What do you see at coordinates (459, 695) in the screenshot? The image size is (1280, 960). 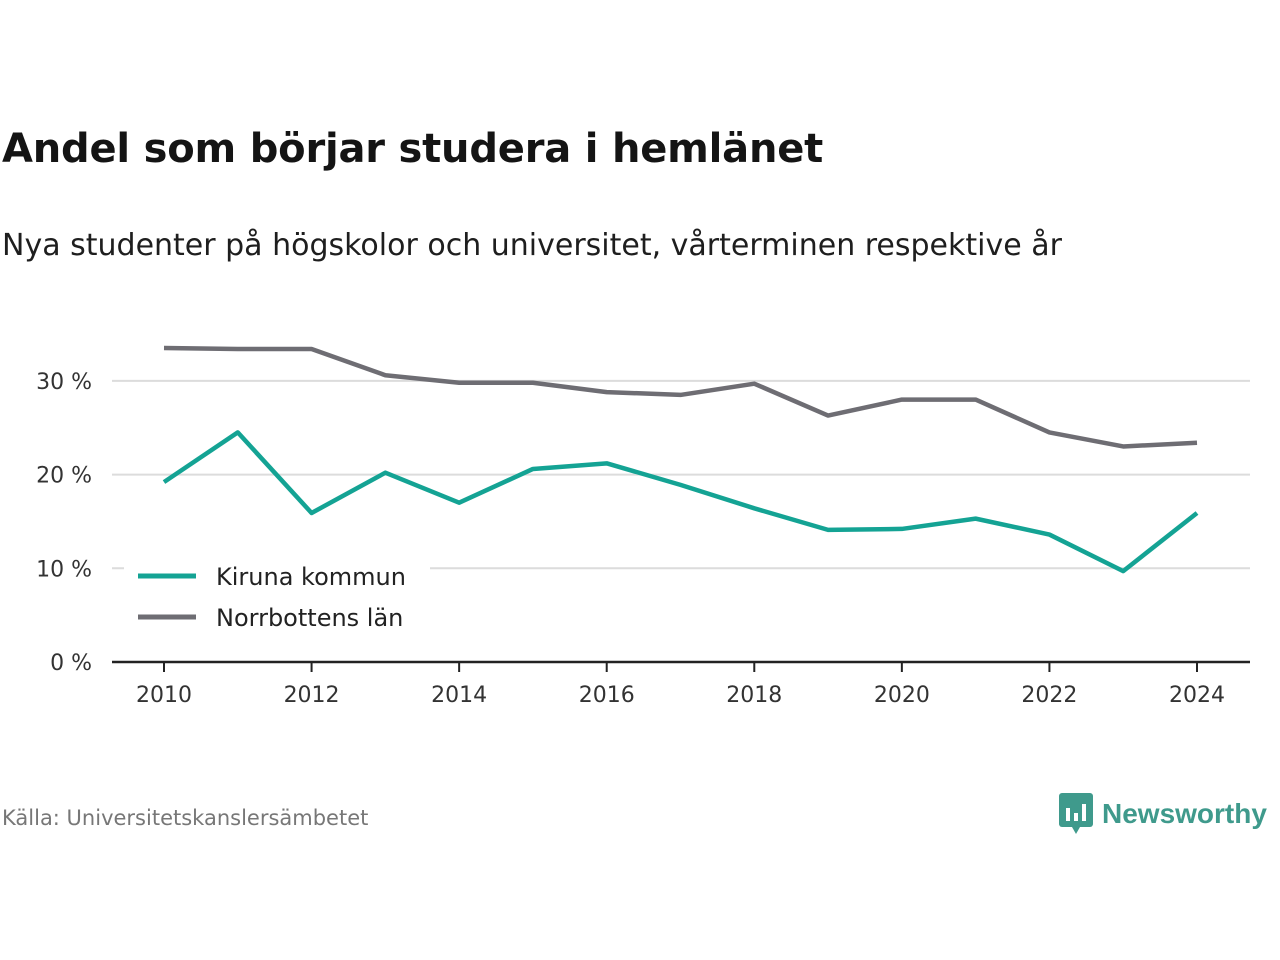 I see `x-tick-label: 2014` at bounding box center [459, 695].